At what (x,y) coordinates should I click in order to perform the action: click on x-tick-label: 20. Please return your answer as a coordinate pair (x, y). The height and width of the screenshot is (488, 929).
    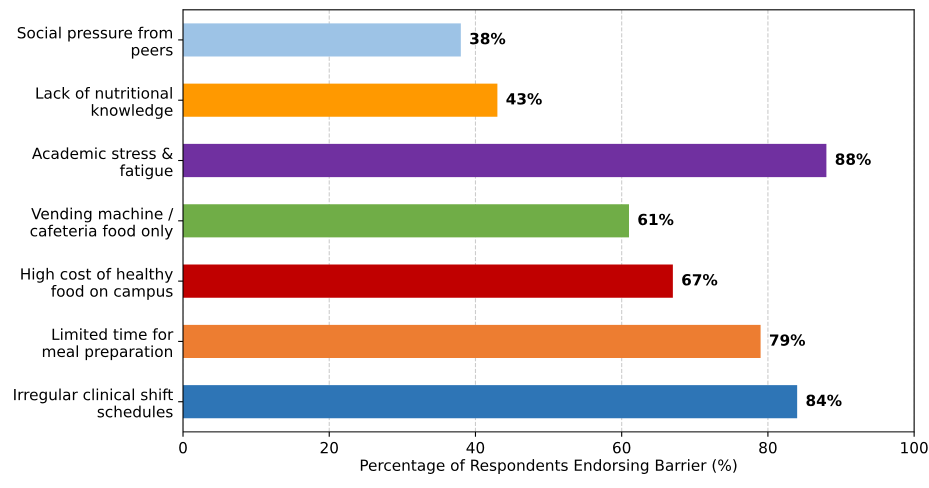
    Looking at the image, I should click on (329, 448).